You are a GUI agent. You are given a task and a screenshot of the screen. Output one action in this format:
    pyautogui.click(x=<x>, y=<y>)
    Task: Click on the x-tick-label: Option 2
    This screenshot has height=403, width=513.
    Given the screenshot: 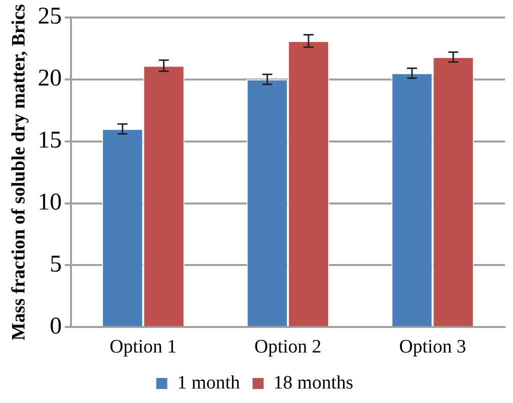 What is the action you would take?
    pyautogui.click(x=288, y=347)
    